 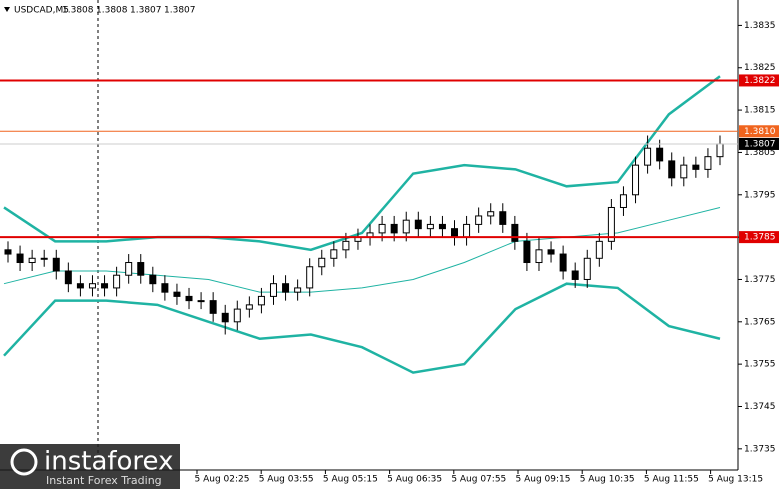 I want to click on x-tick-label: 5 Aug 02:25, so click(x=222, y=480).